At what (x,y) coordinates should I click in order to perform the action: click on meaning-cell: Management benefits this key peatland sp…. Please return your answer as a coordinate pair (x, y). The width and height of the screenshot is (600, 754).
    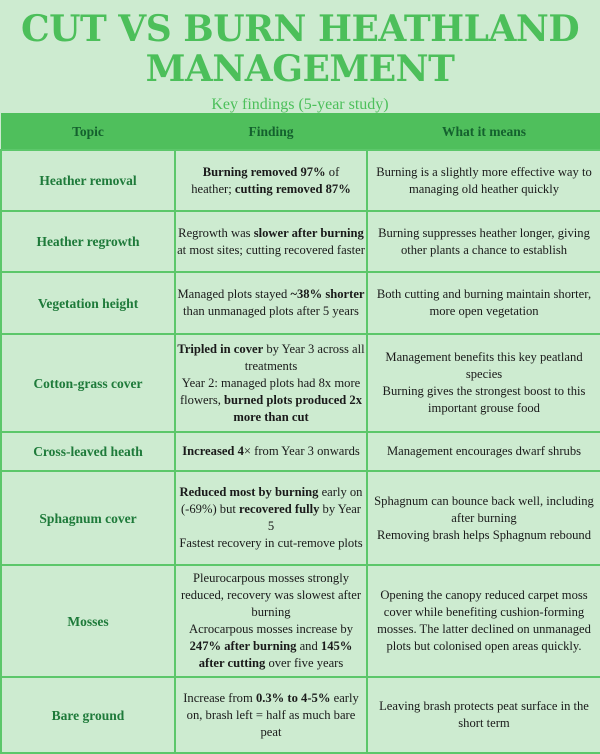
    Looking at the image, I should click on (483, 383).